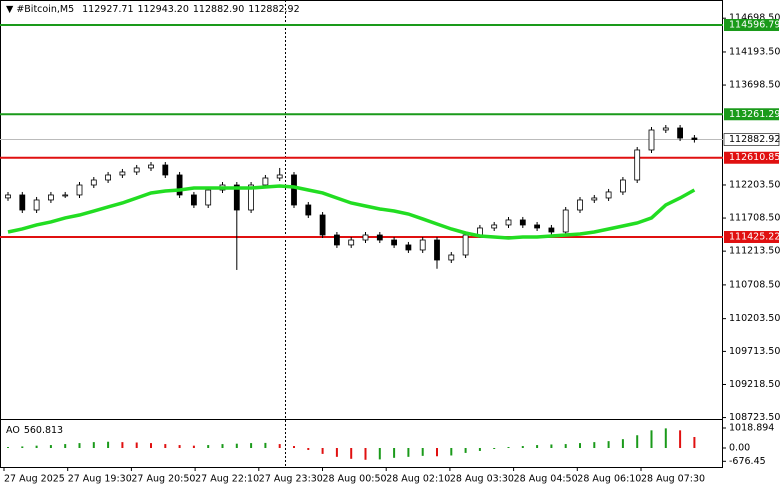 The width and height of the screenshot is (781, 489). I want to click on y-tick-label: 109713.50, so click(754, 351).